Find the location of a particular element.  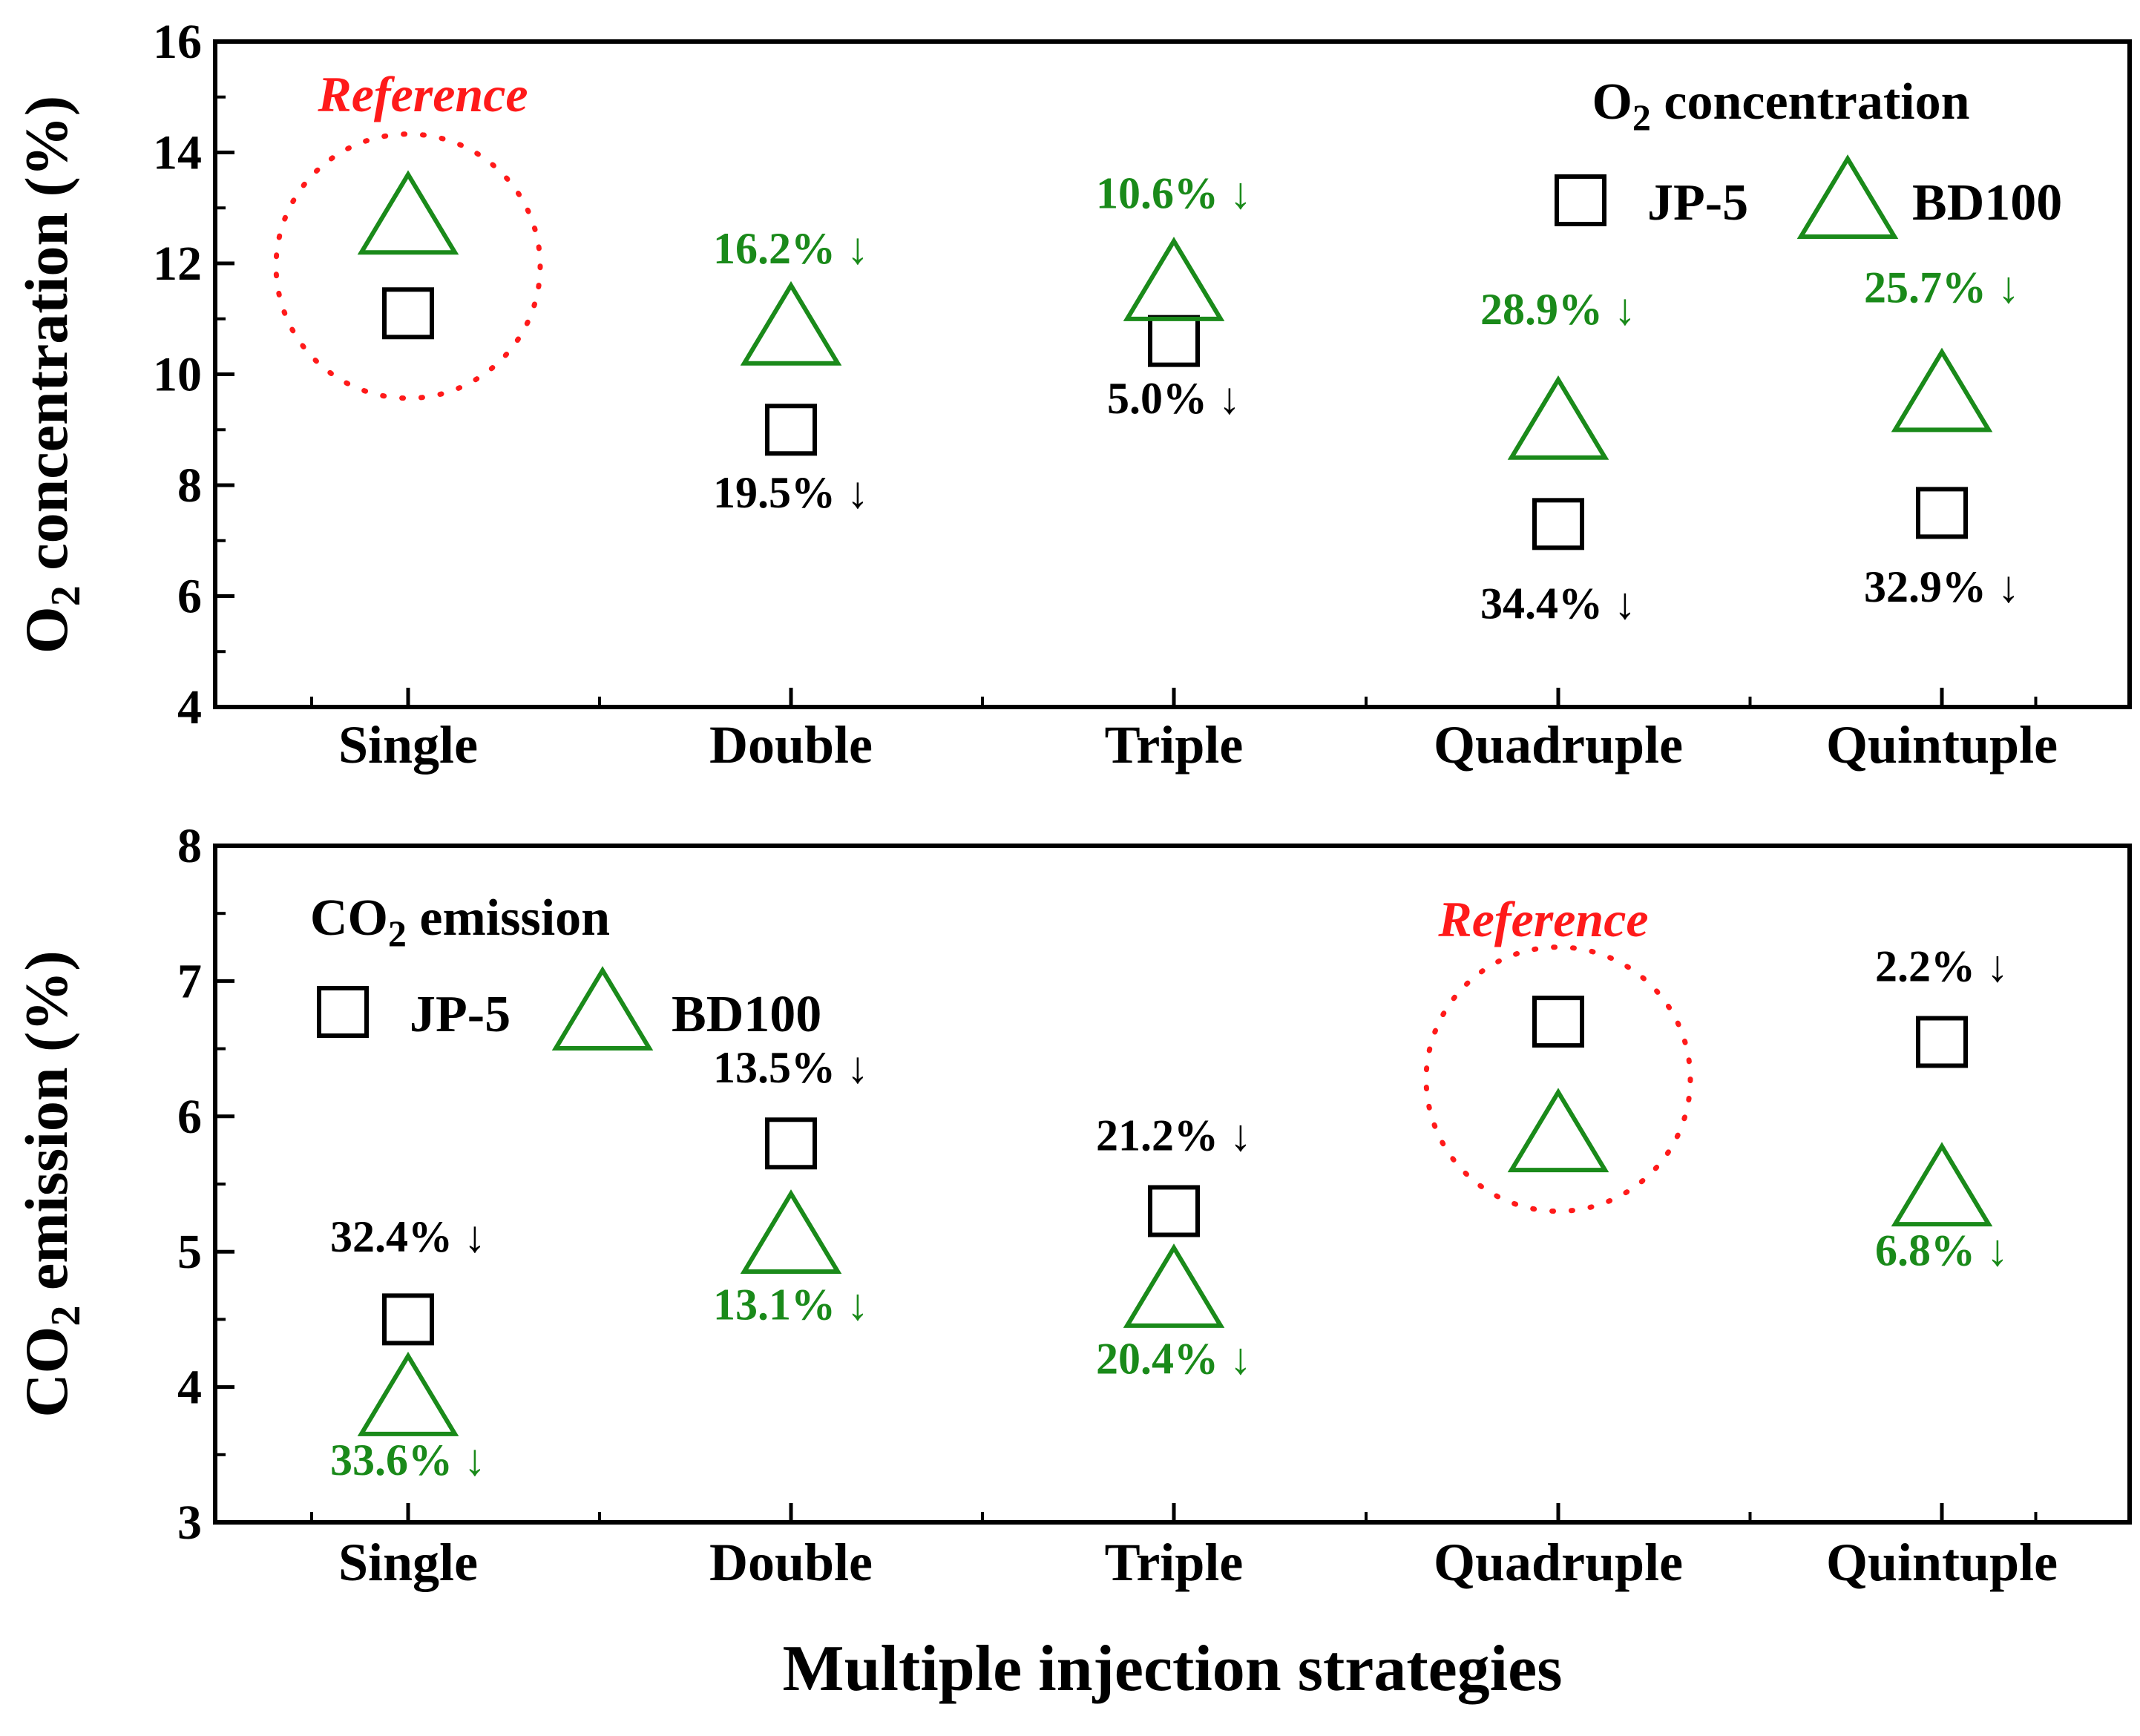

percent-annotation: 25.7% ↓ is located at coordinates (1942, 287).